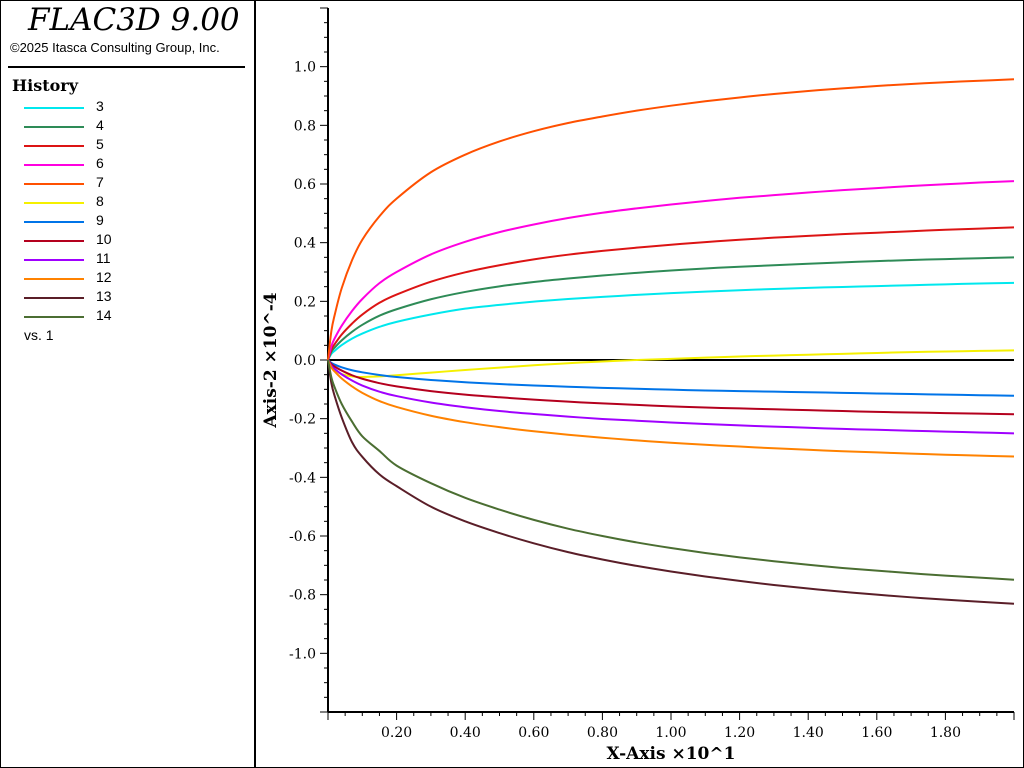  I want to click on x-tick-label: 0.40, so click(465, 733).